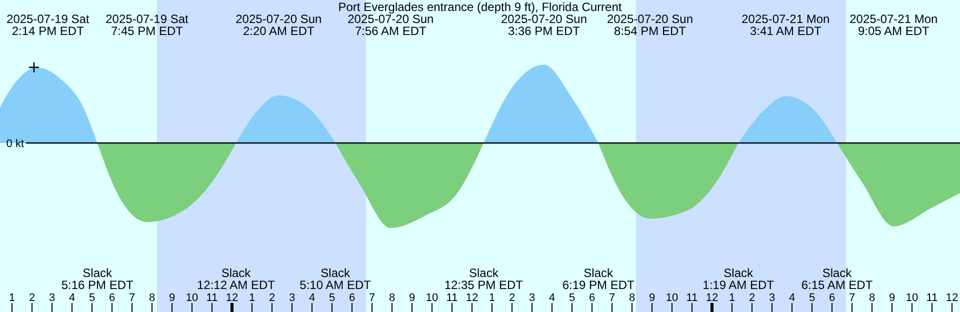 The height and width of the screenshot is (312, 960). I want to click on chart-title: Port Everglades entrance (depth 9 ft), Florida Current, so click(480, 7).